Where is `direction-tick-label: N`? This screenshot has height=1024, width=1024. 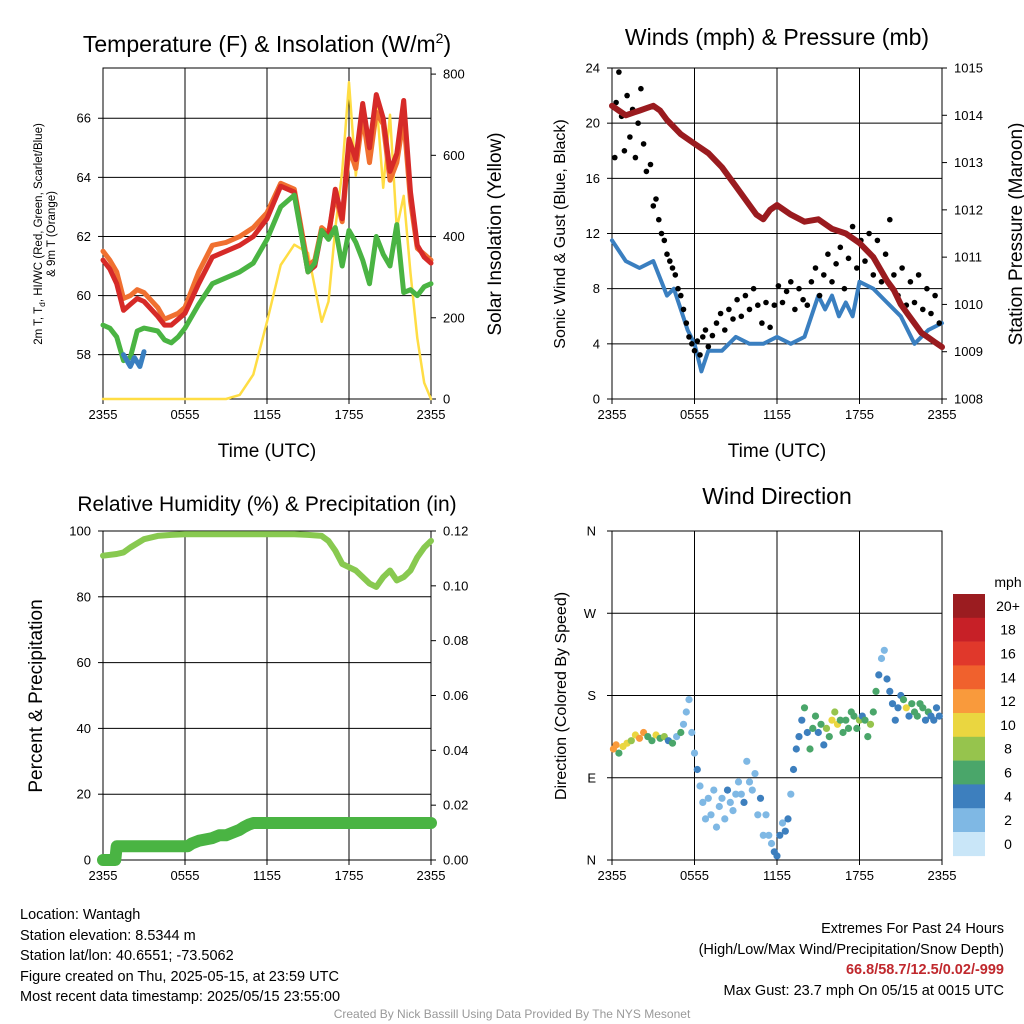 direction-tick-label: N is located at coordinates (591, 860).